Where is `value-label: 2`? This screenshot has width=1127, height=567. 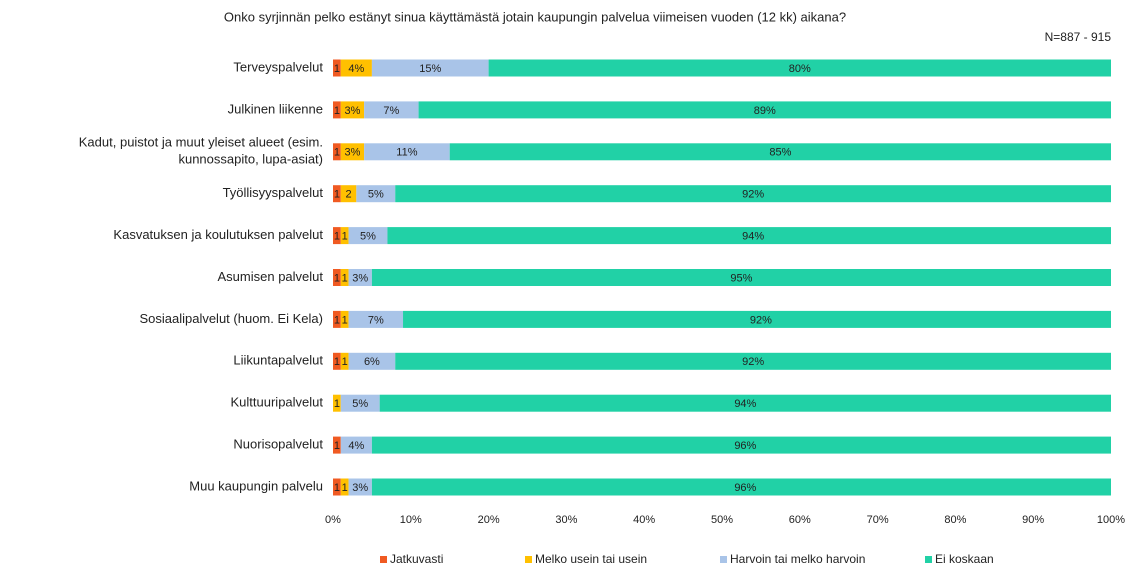 value-label: 2 is located at coordinates (348, 195).